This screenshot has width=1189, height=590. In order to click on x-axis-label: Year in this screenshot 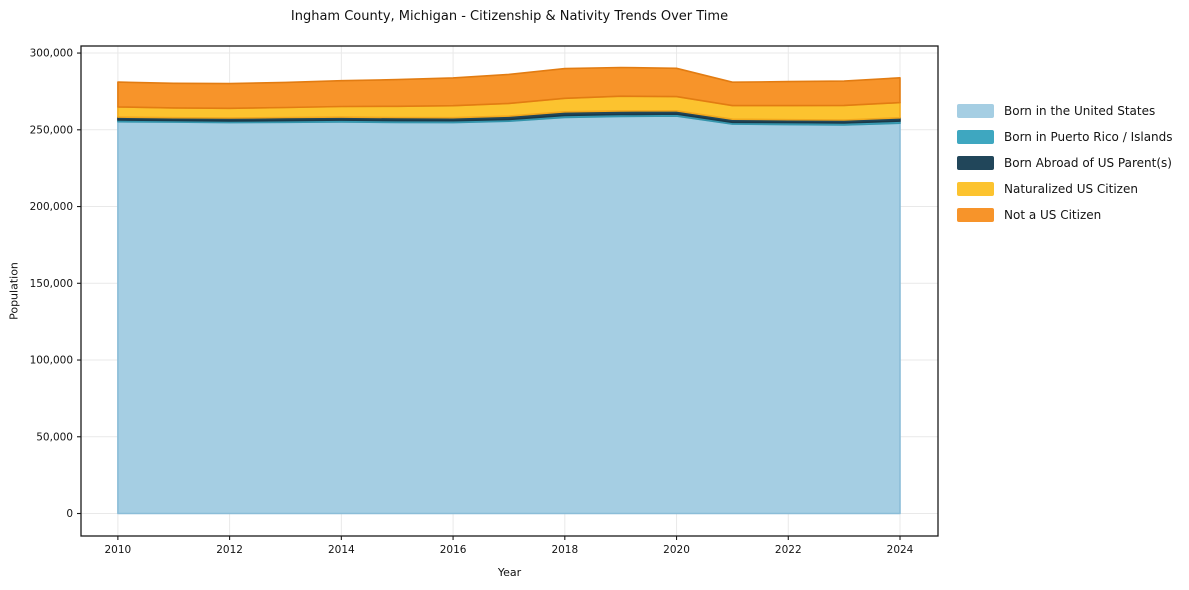, I will do `click(509, 572)`.